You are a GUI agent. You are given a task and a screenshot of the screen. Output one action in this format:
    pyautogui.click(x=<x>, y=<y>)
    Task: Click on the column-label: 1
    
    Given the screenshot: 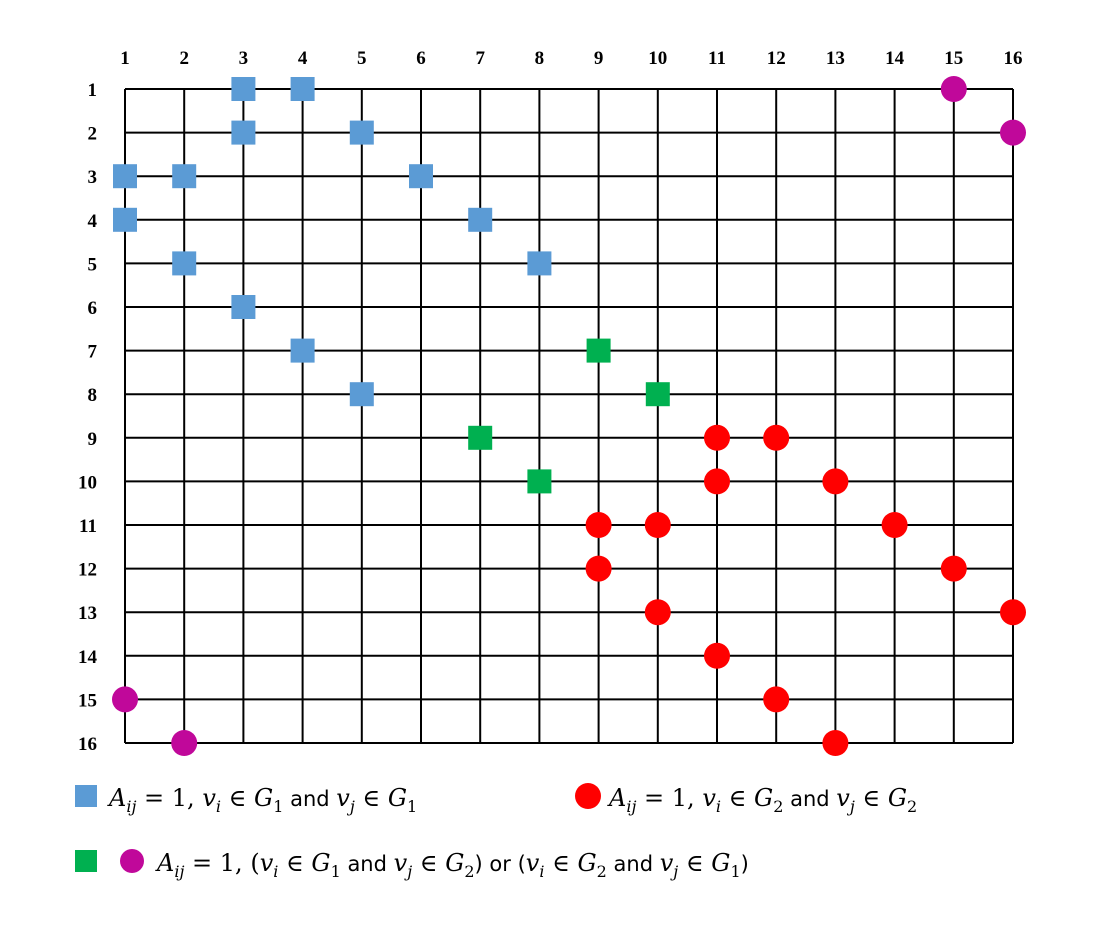 What is the action you would take?
    pyautogui.click(x=125, y=58)
    